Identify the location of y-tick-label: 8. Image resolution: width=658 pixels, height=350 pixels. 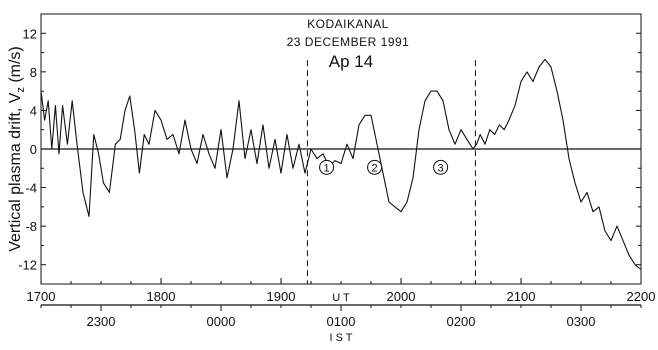
(33, 72).